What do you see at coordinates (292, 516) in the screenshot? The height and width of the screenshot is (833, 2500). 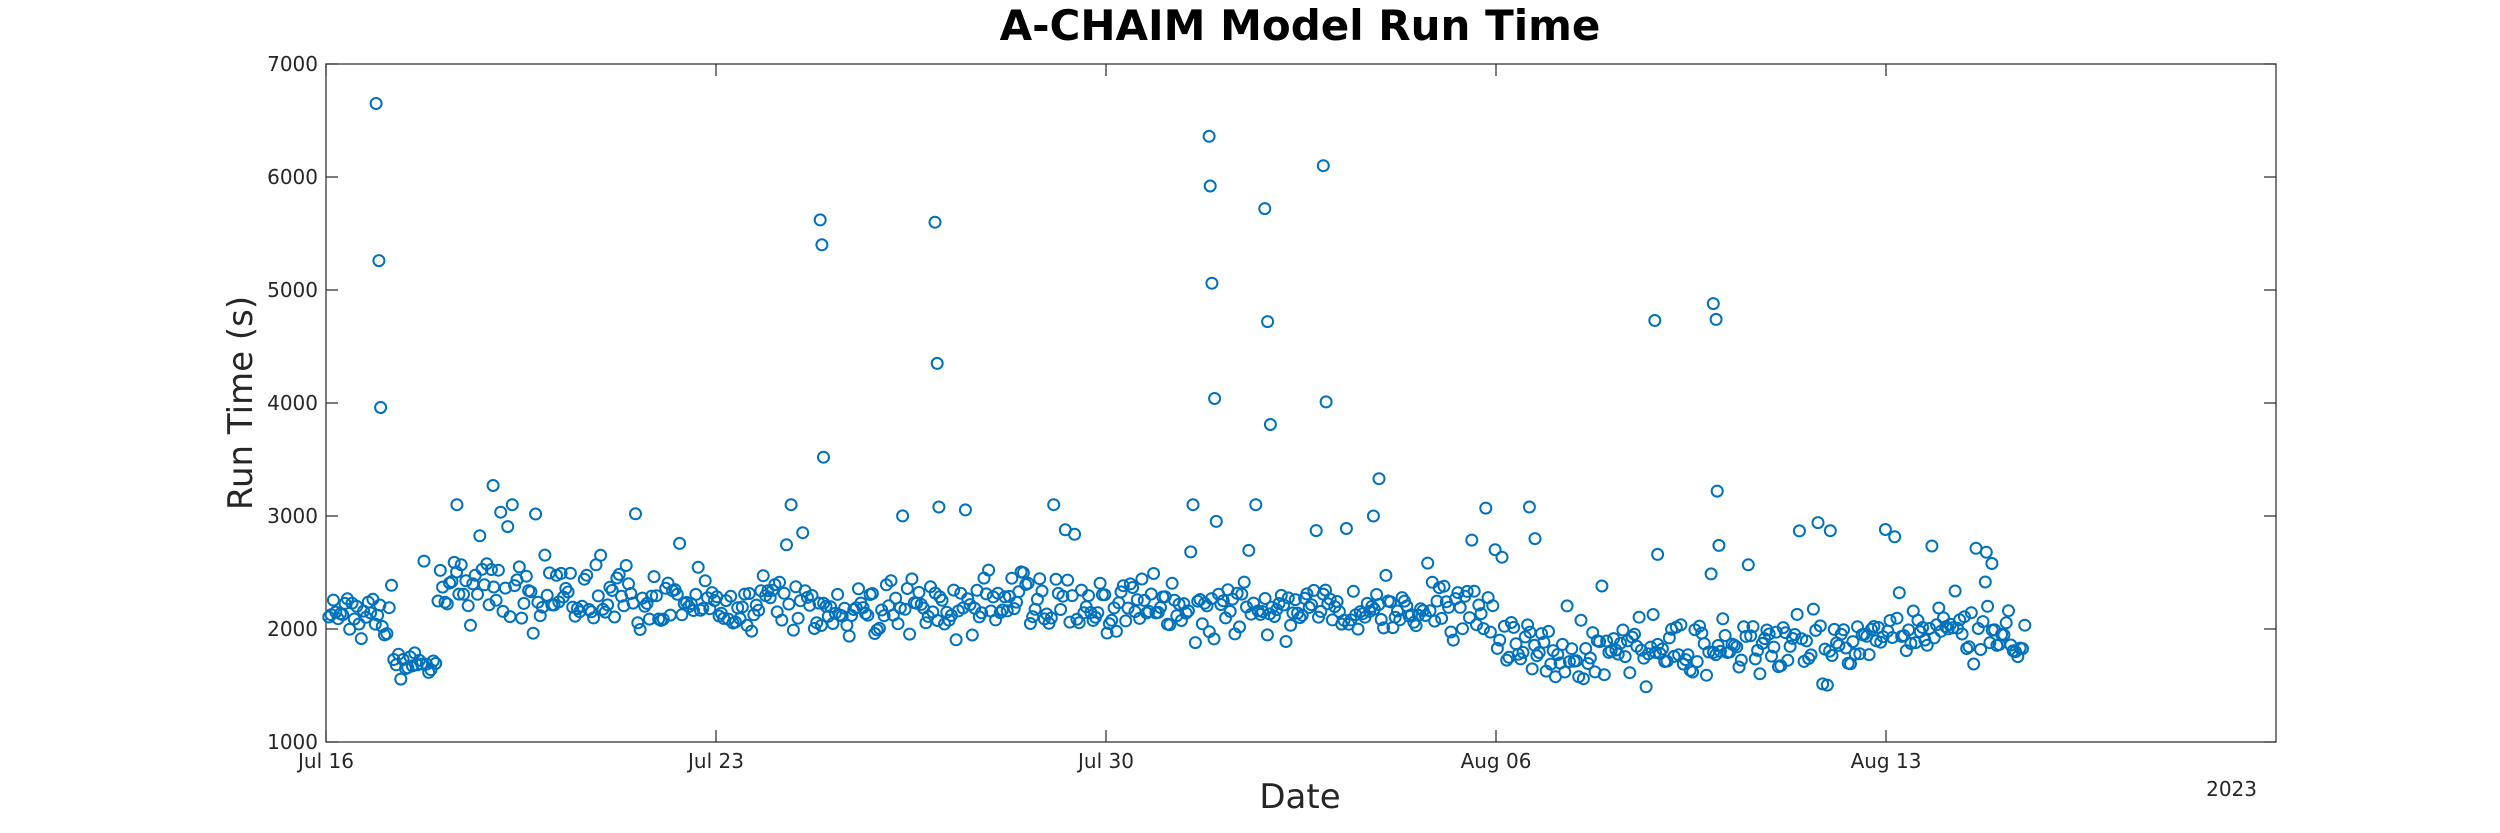 I see `y-tick-label: 3000` at bounding box center [292, 516].